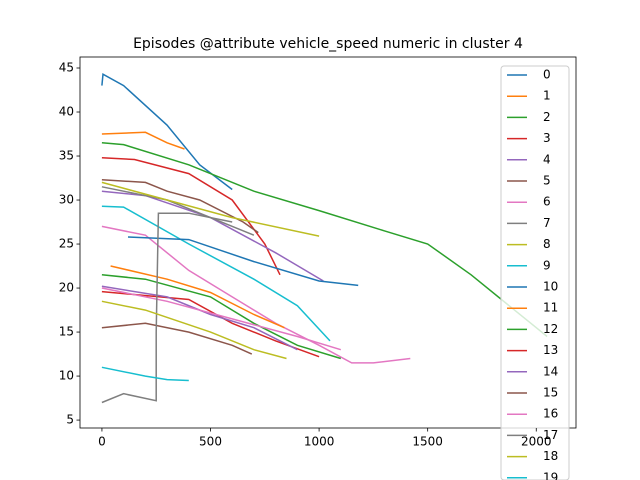 Image resolution: width=640 pixels, height=480 pixels. What do you see at coordinates (547, 265) in the screenshot?
I see `legend-label: 9` at bounding box center [547, 265].